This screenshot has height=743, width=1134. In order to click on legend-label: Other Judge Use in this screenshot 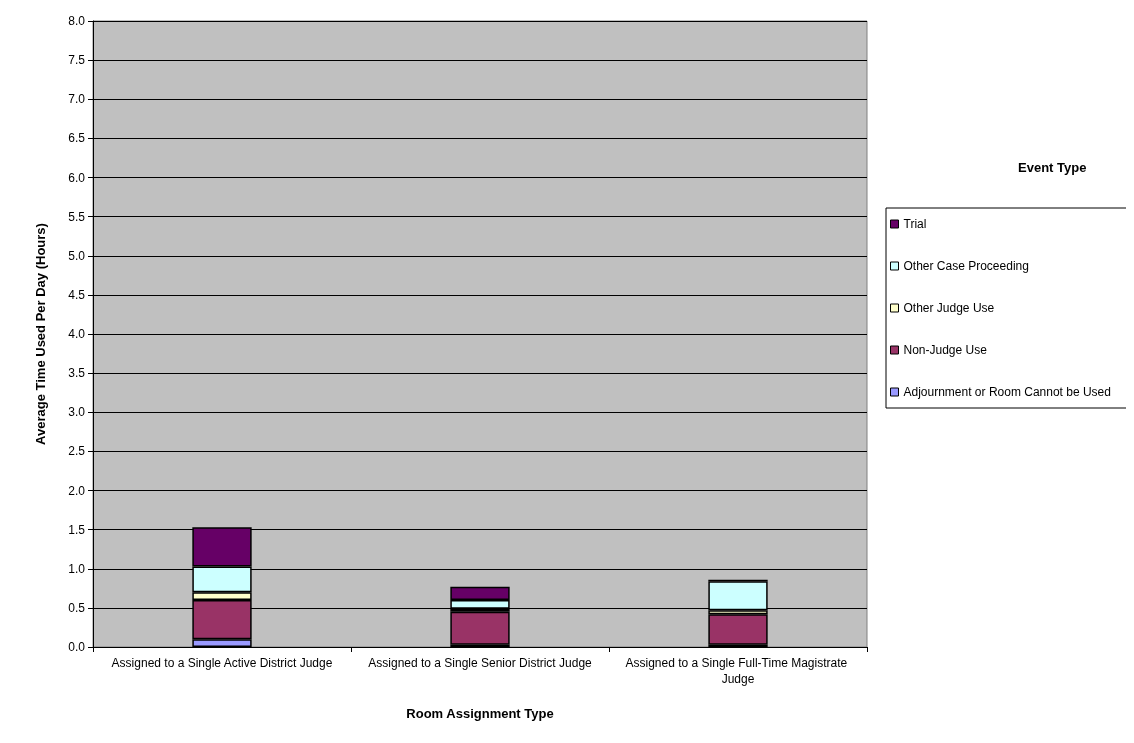, I will do `click(949, 308)`.